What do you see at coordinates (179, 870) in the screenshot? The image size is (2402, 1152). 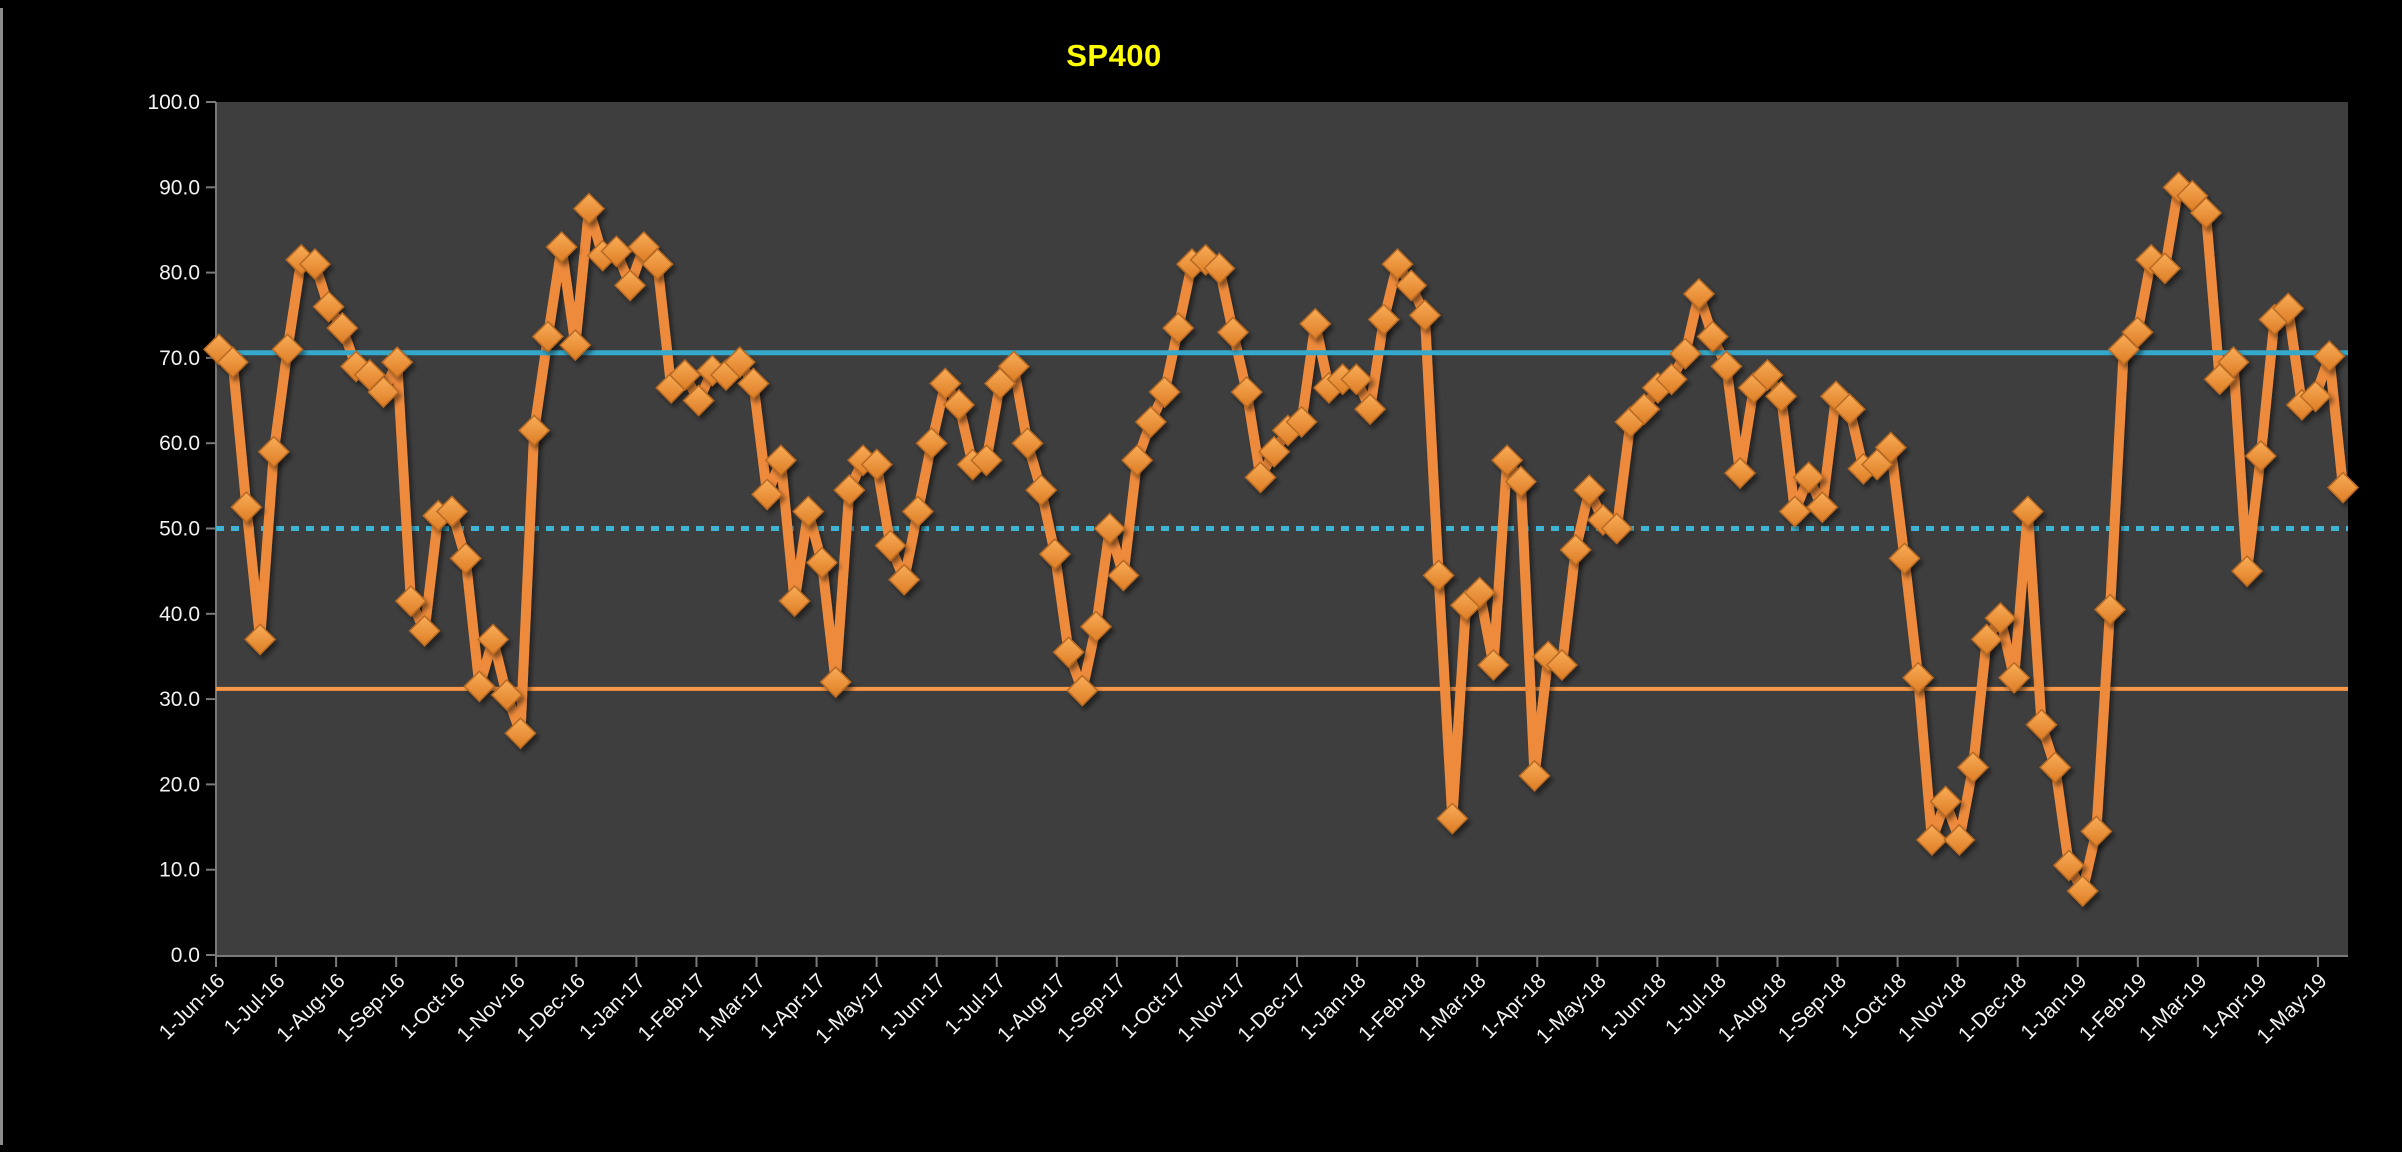 I see `y-tick-label: 10.0` at bounding box center [179, 870].